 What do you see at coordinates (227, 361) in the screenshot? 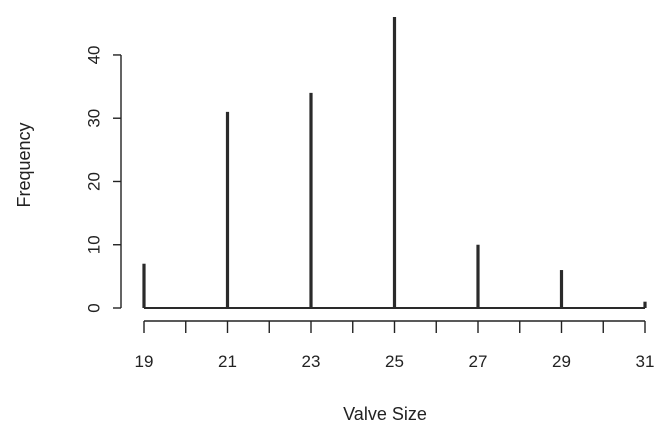
I see `x-axis-tick-label: 21` at bounding box center [227, 361].